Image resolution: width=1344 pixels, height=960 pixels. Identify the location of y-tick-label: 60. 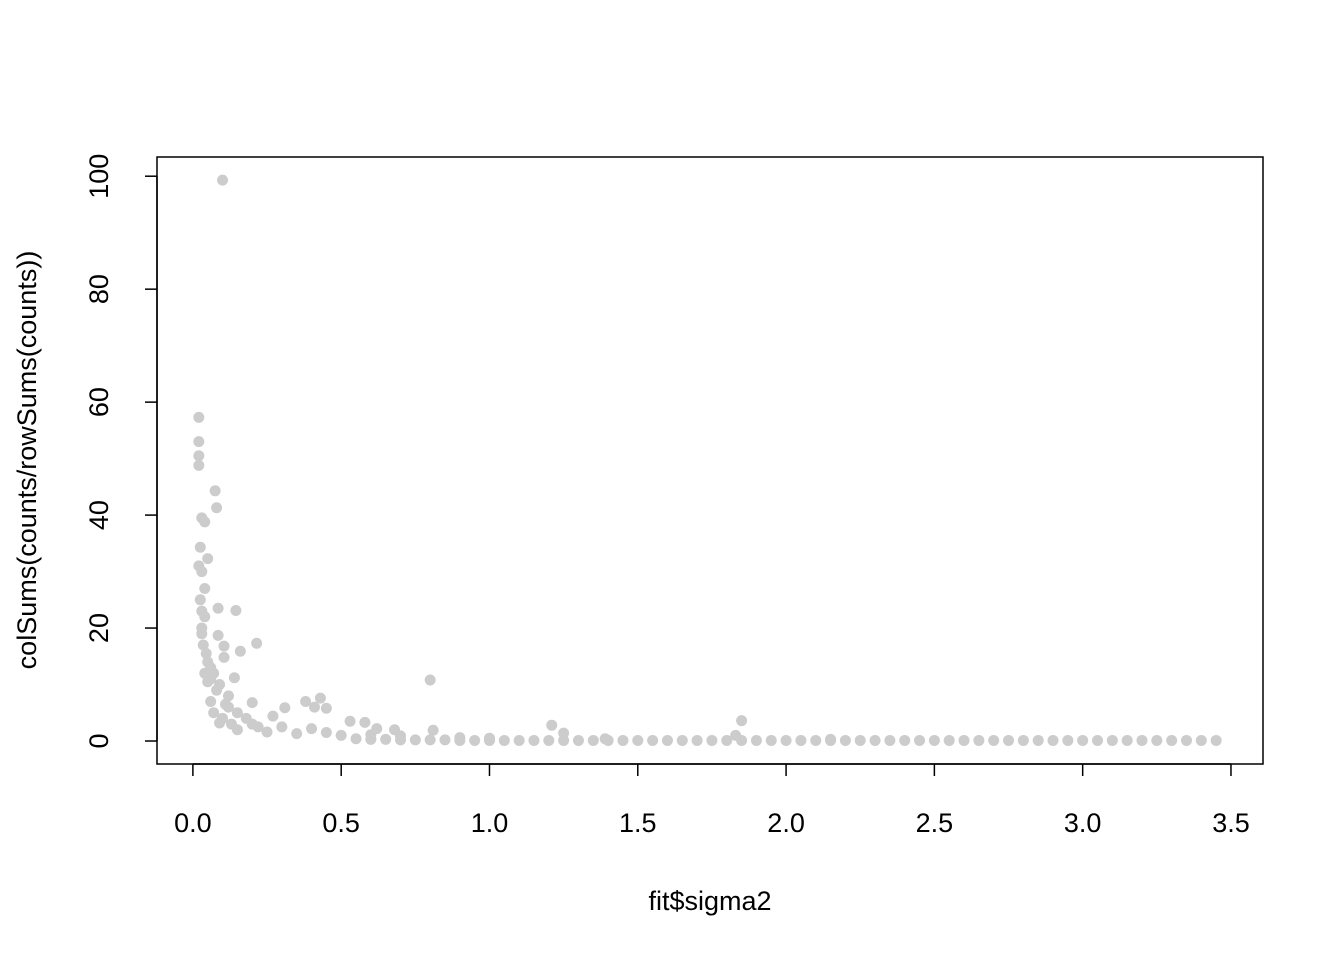
(99, 402).